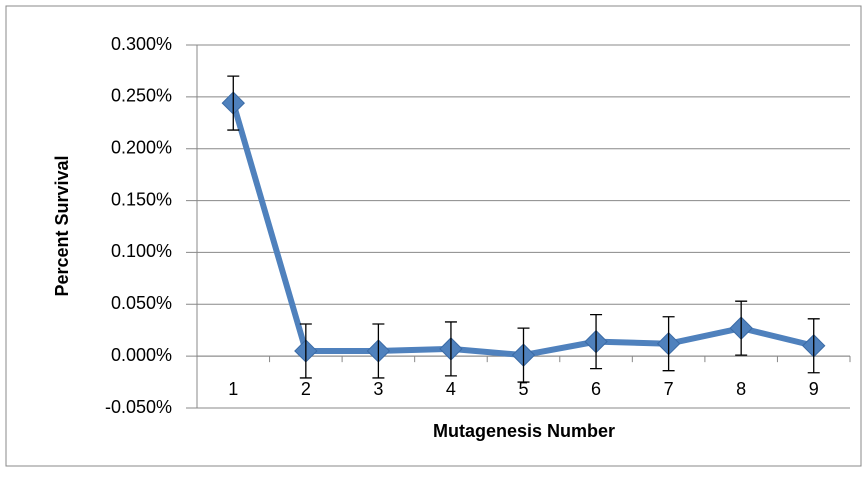 The width and height of the screenshot is (868, 478). I want to click on x-tick-label: 2, so click(306, 389).